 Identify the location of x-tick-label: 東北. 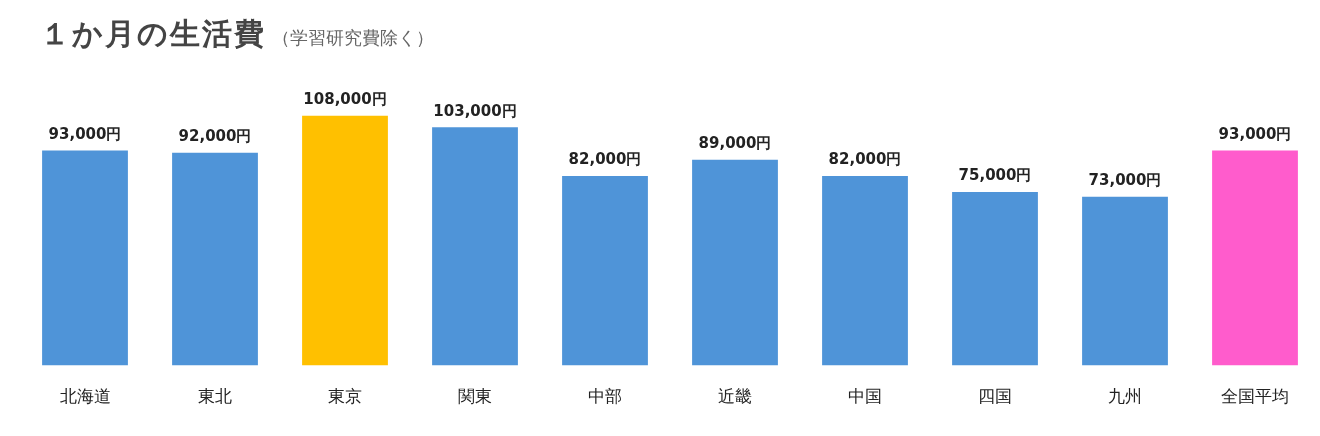
(215, 396).